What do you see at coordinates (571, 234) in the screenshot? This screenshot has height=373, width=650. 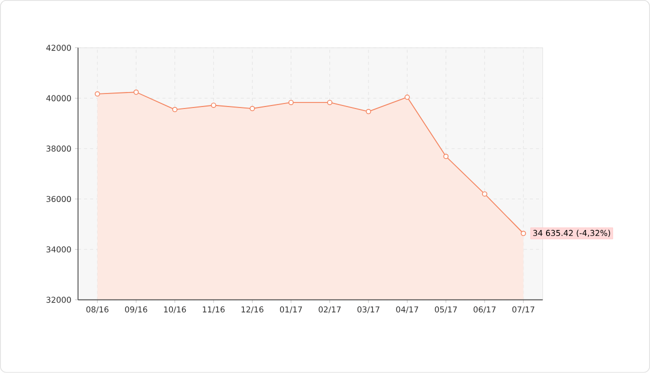 I see `annotation: 34 635.42 (-4,32%)` at bounding box center [571, 234].